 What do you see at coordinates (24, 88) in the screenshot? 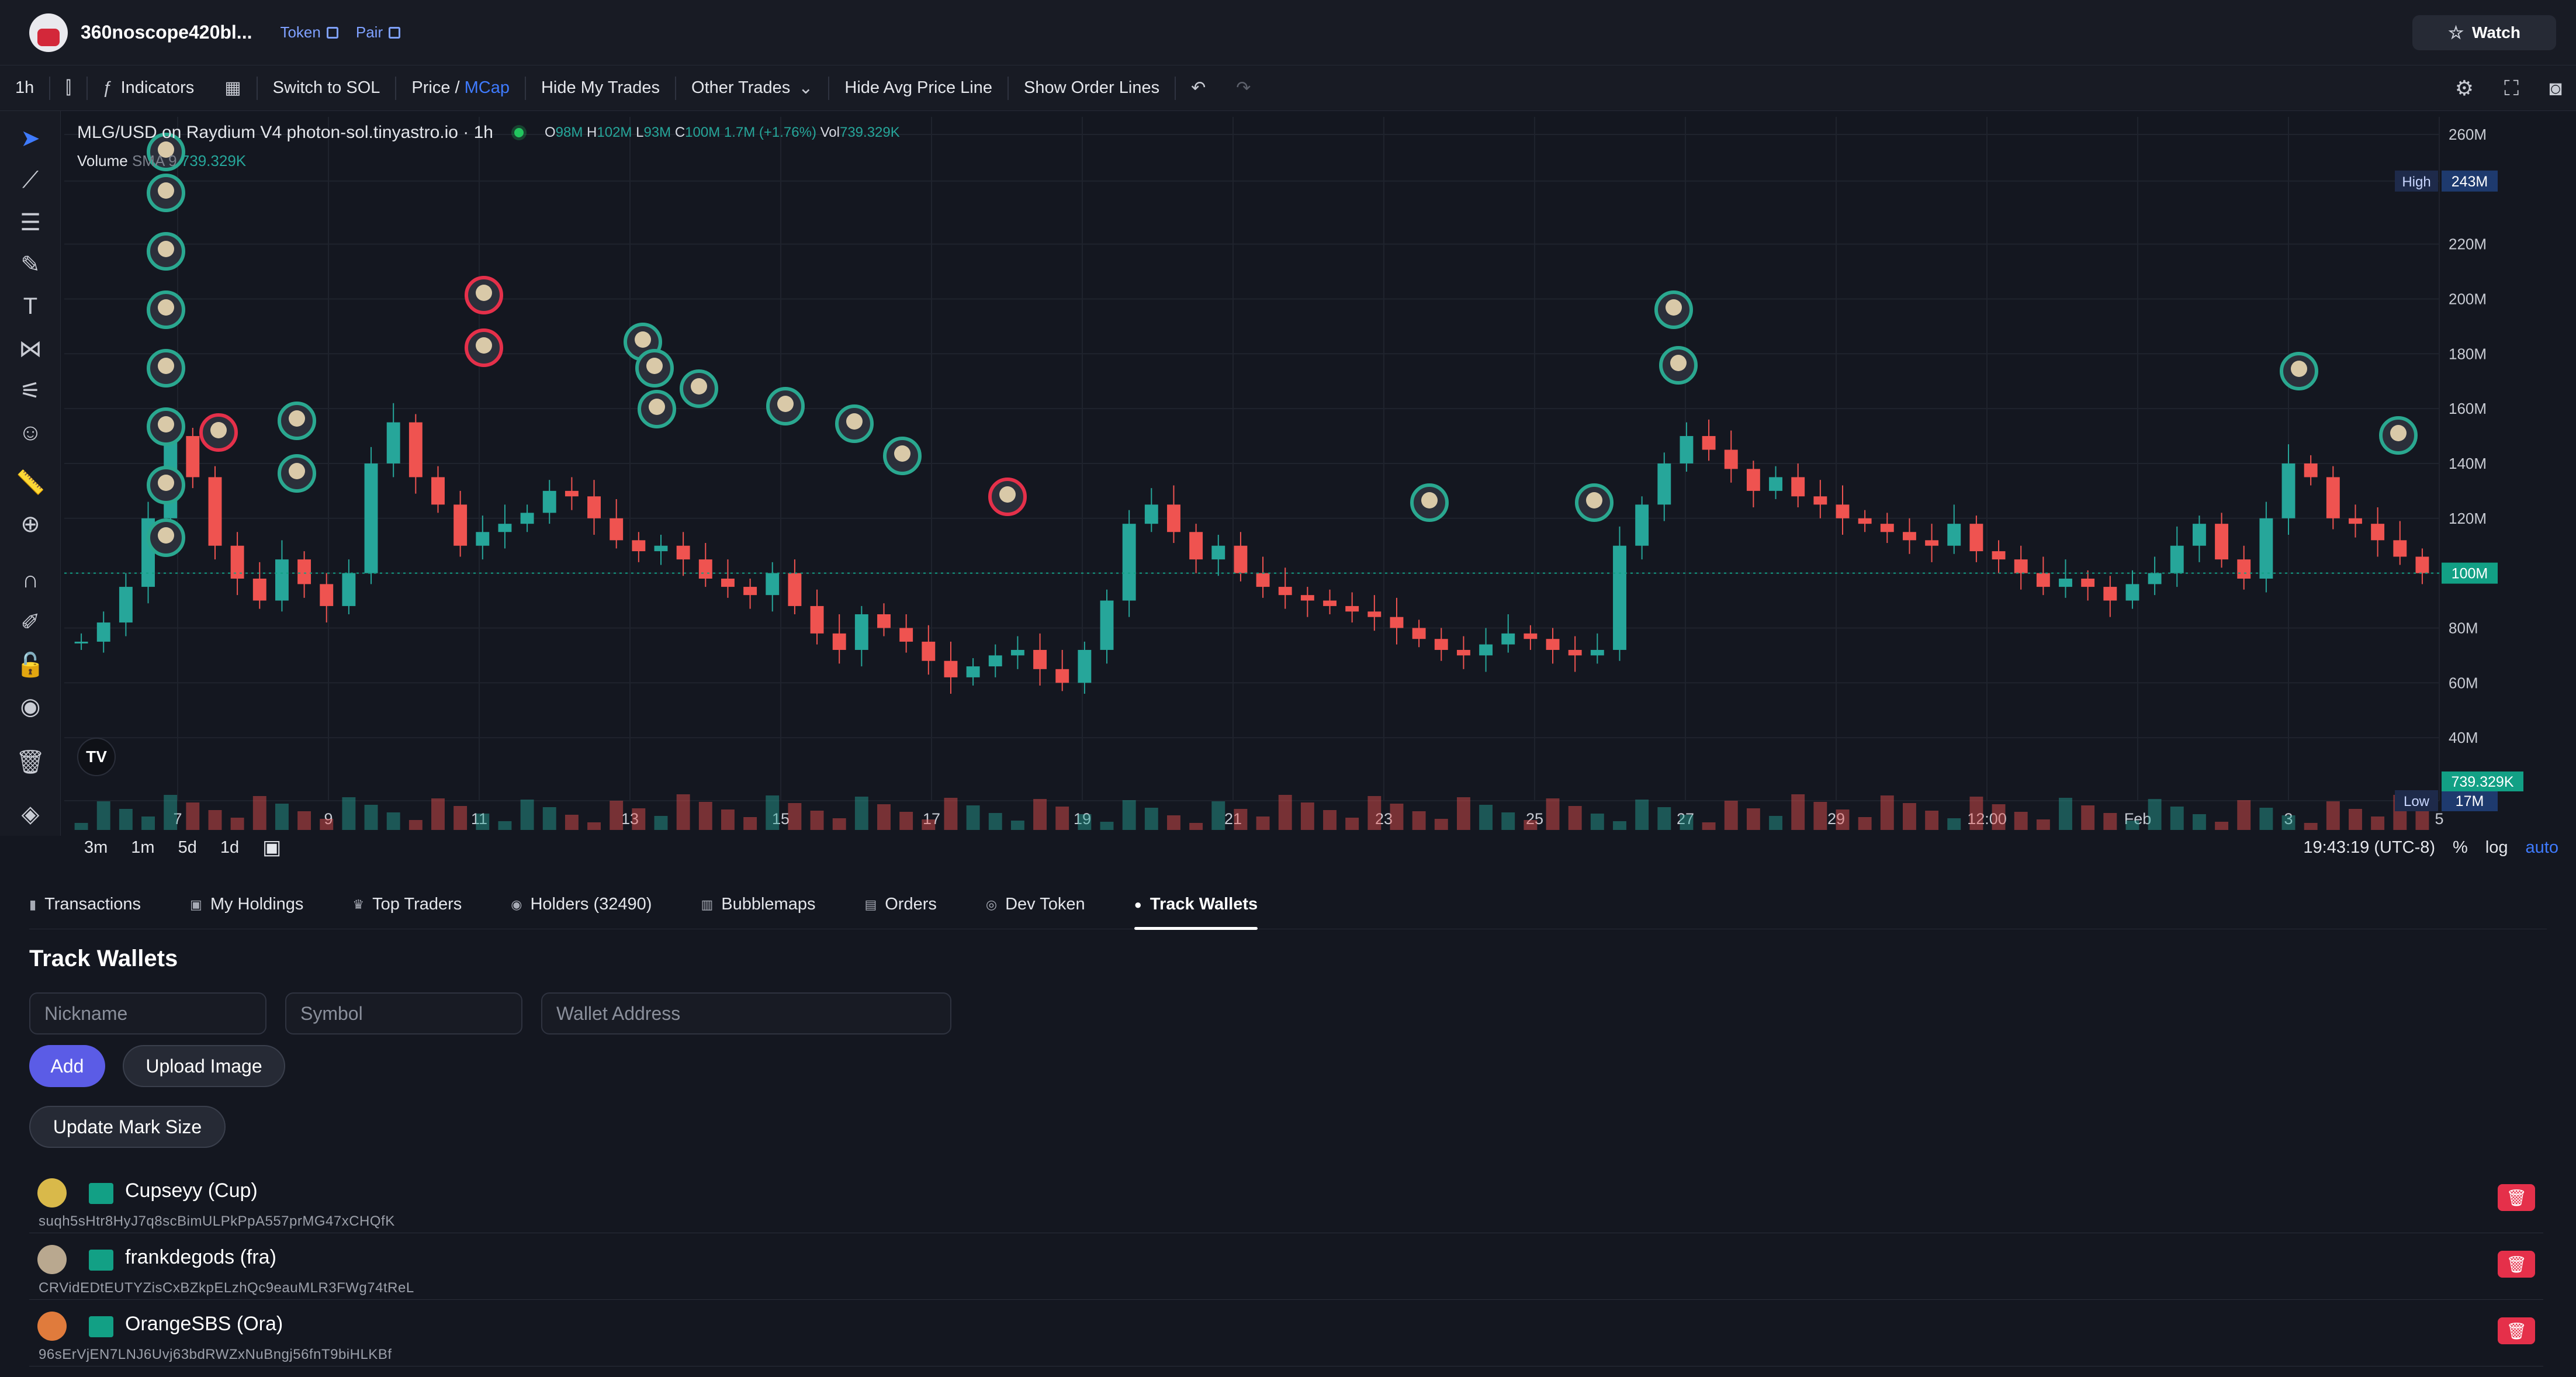
I see `interval-button: 1h` at bounding box center [24, 88].